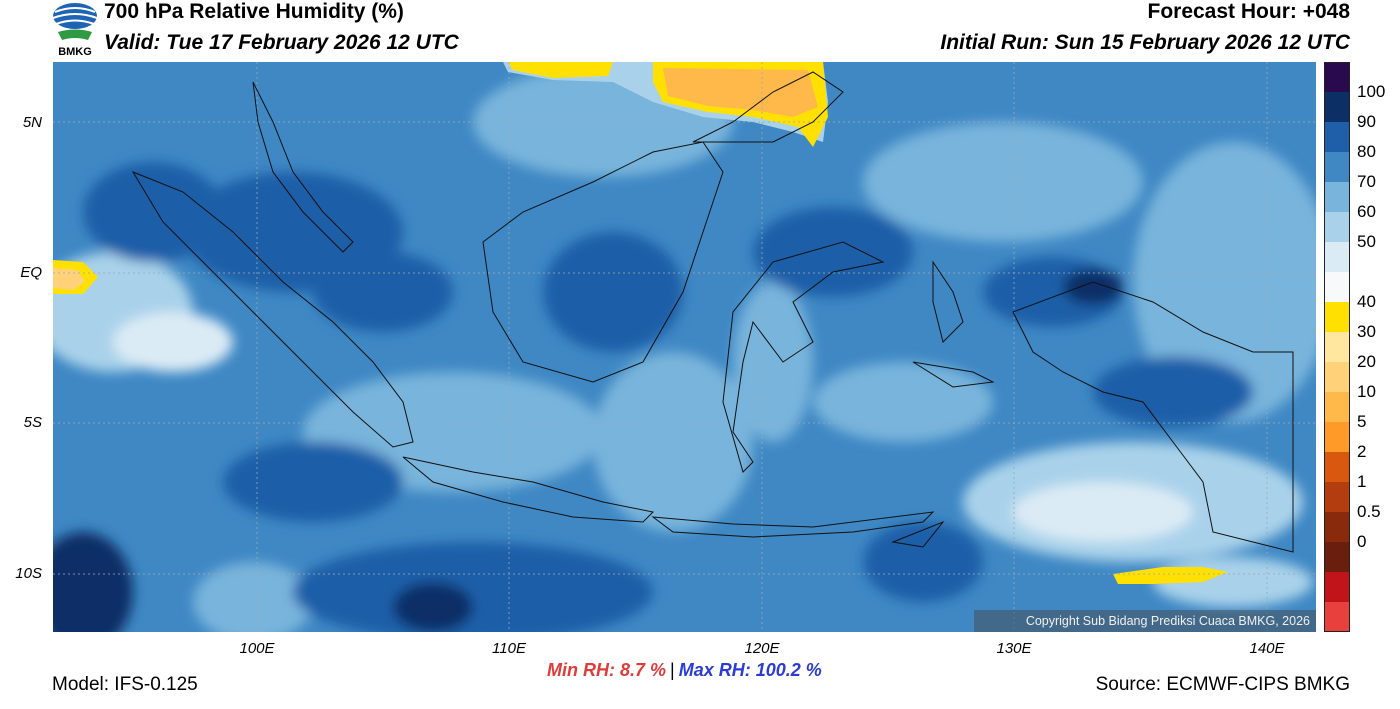 The image size is (1400, 709). I want to click on lon-label-110e: 110E, so click(509, 648).